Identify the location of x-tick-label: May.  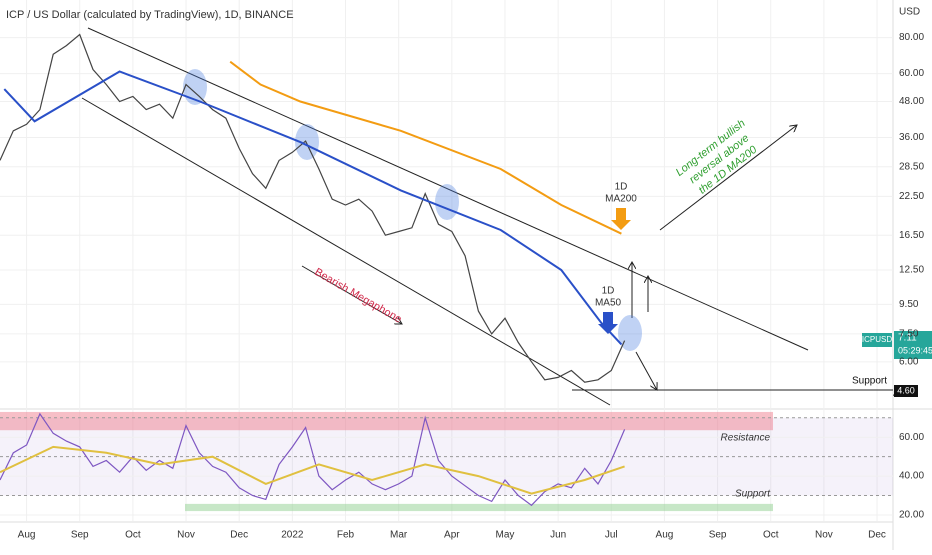
(505, 535).